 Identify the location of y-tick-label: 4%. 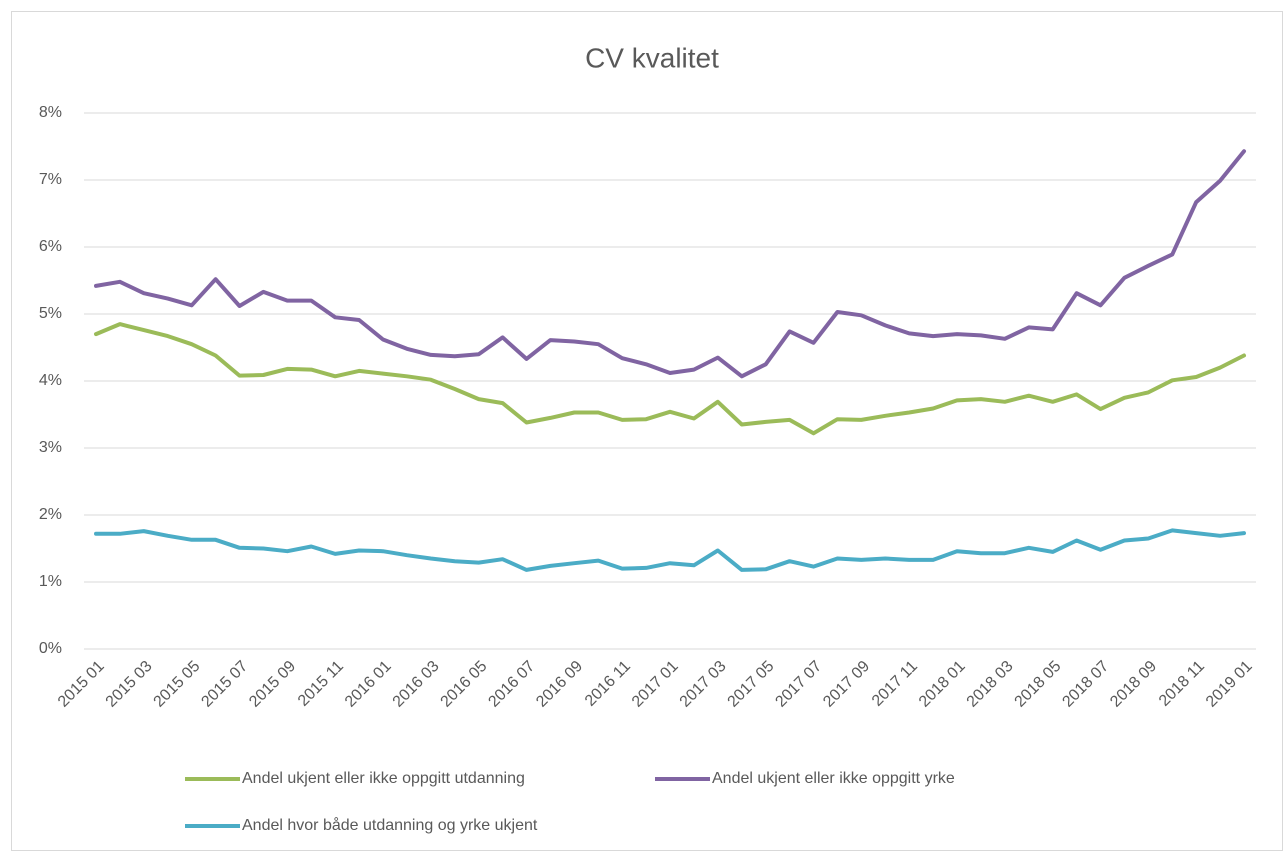
(50, 380).